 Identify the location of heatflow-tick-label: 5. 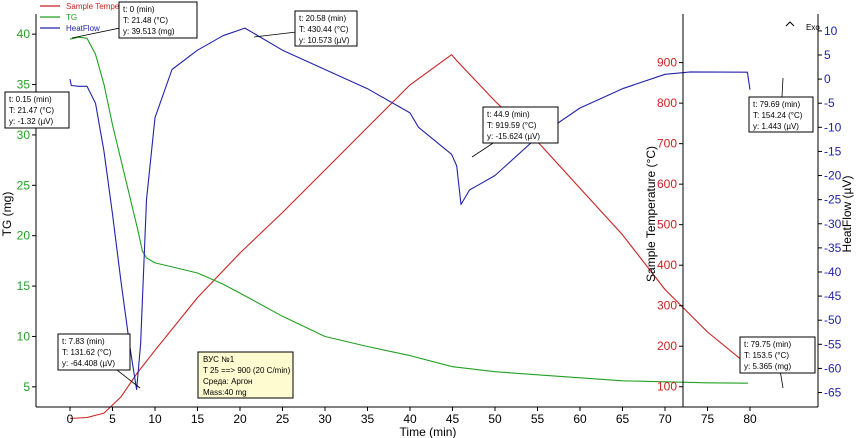
(827, 55).